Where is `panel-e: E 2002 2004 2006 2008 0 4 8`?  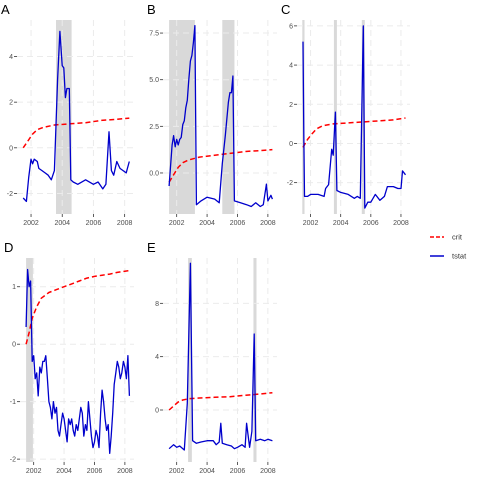 panel-e: E 2002 2004 2006 2008 0 4 8 is located at coordinates (212, 357).